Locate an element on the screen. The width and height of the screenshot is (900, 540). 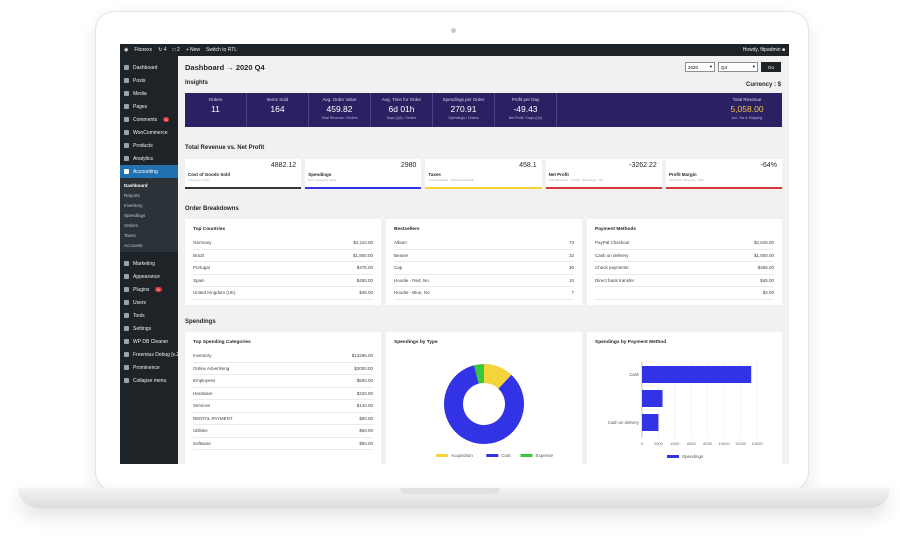
sidebar-item-settings: Settings is located at coordinates (149, 328).